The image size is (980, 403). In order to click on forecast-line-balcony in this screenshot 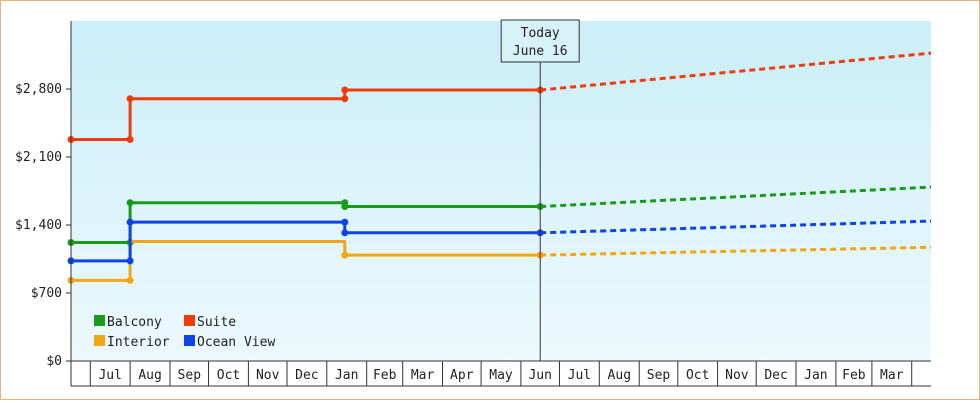, I will do `click(736, 196)`.